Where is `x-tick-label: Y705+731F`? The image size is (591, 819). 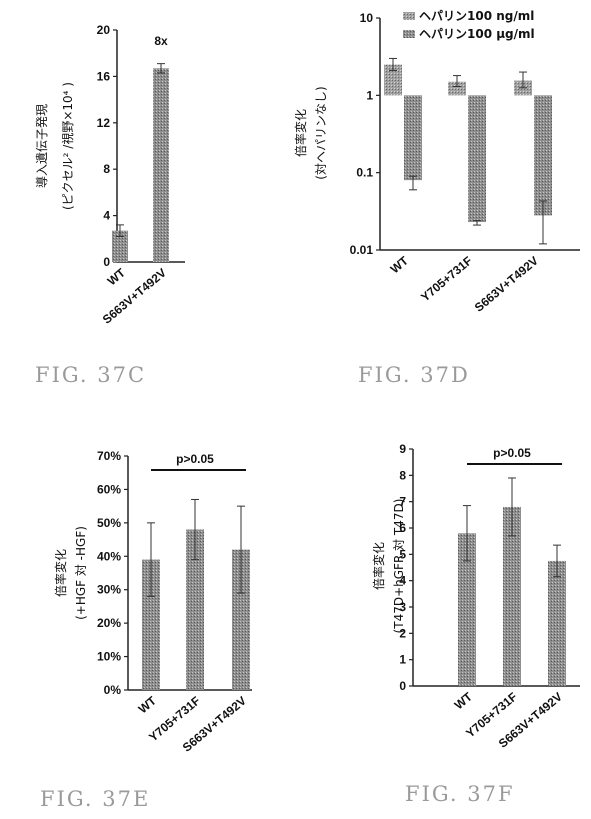
x-tick-label: Y705+731F is located at coordinates (446, 279).